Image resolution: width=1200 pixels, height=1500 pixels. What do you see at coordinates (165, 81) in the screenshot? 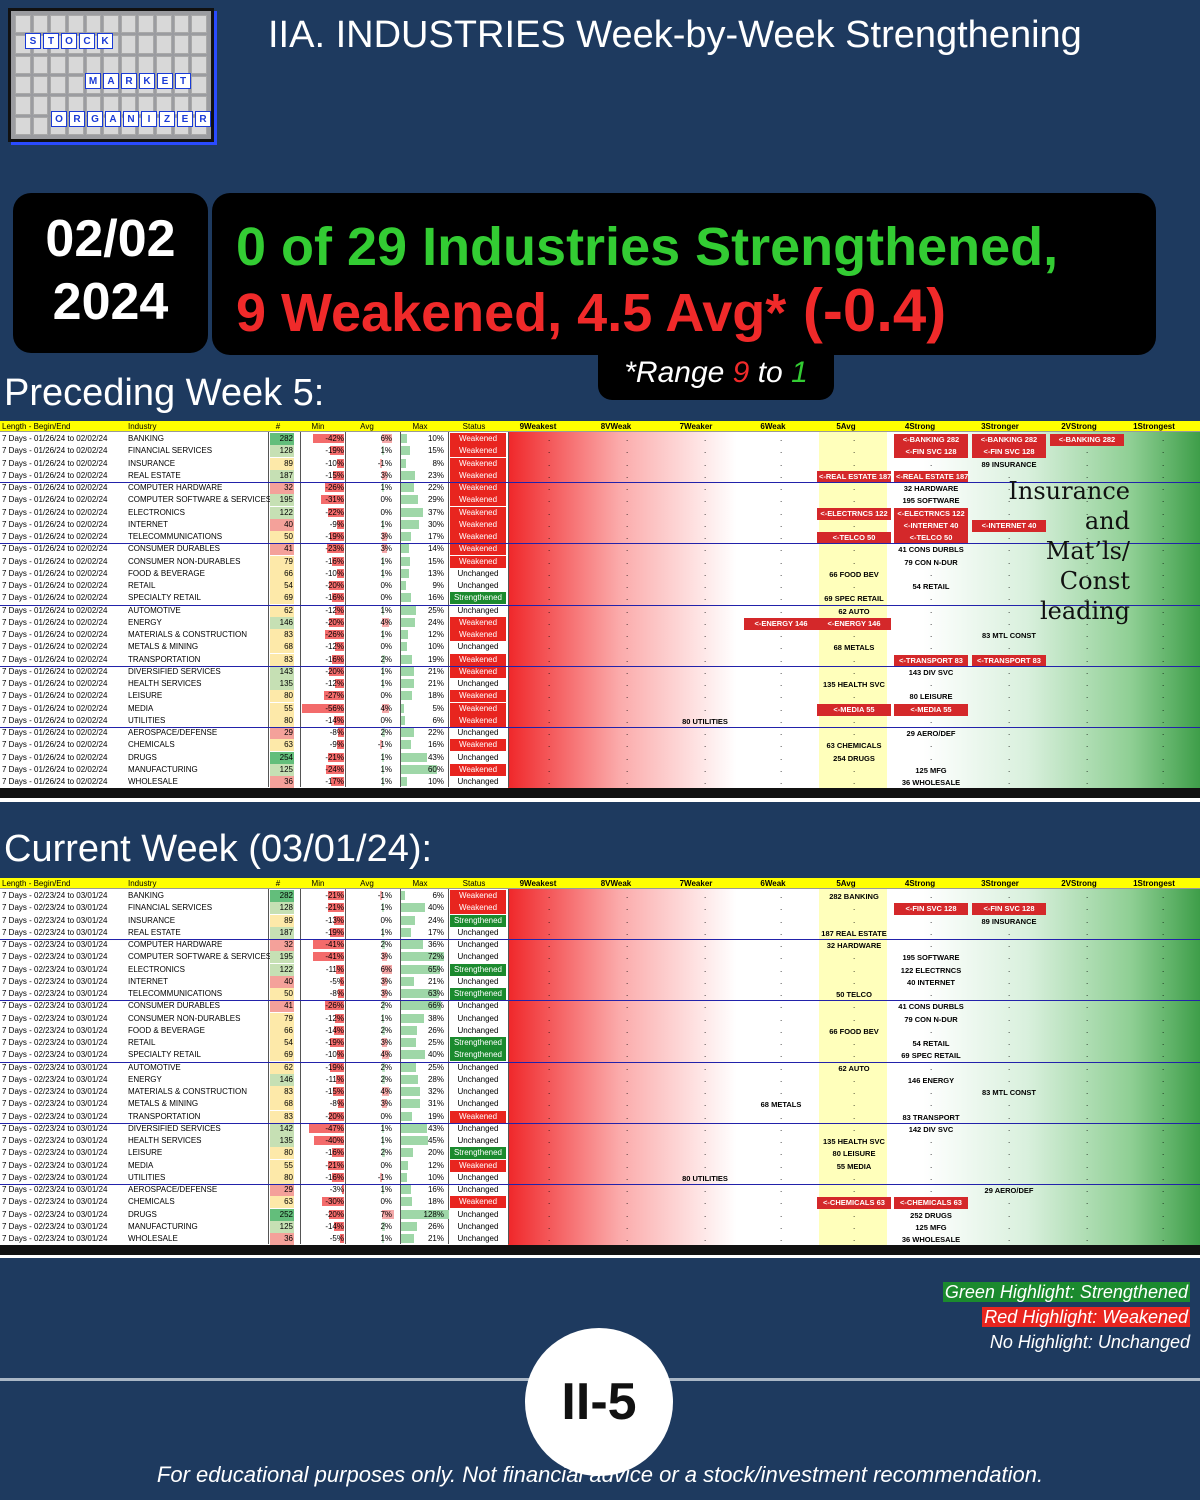
I see `logo-letter: E` at bounding box center [165, 81].